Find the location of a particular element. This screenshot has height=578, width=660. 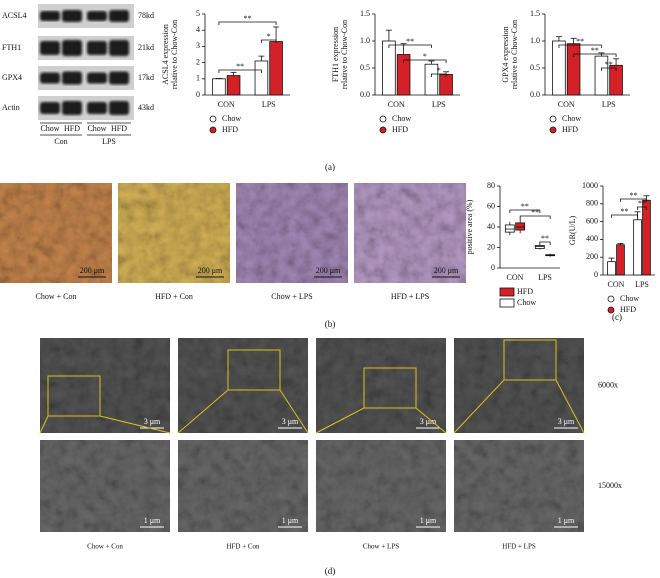

y-tick-label: 3 is located at coordinates (198, 45).